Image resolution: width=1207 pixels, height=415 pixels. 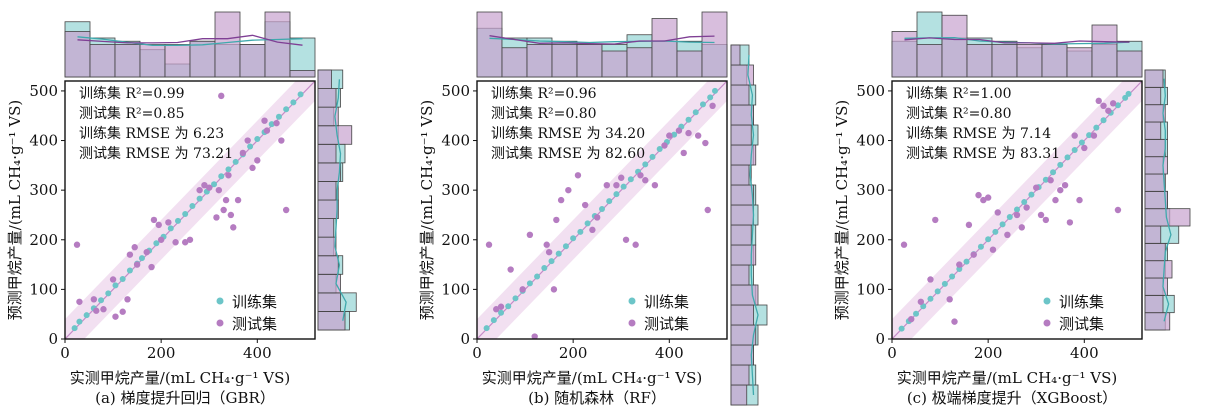 I want to click on y-tick-label: 0, so click(x=465, y=339).